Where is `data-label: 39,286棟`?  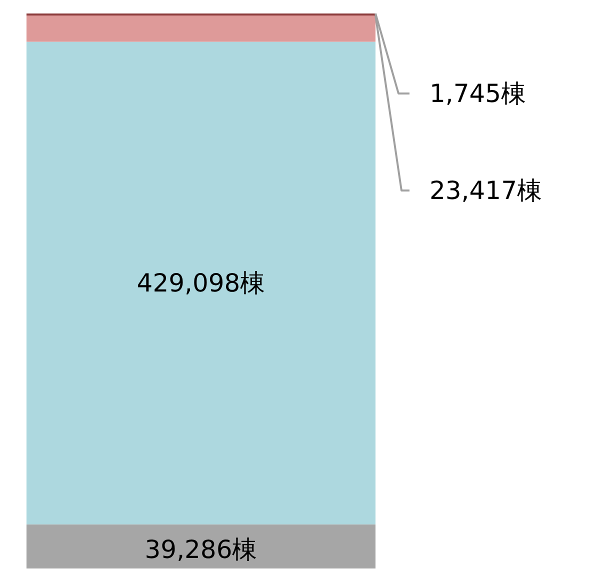
data-label: 39,286棟 is located at coordinates (201, 549).